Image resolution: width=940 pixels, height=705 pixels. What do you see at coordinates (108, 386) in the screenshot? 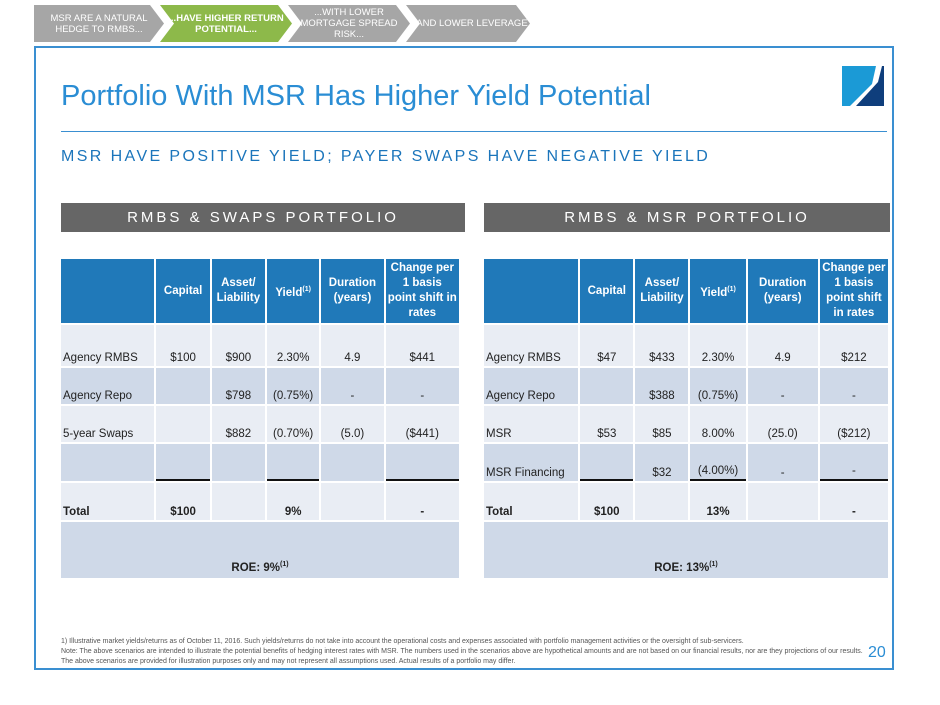
I see `table-cell: Agency Repo` at bounding box center [108, 386].